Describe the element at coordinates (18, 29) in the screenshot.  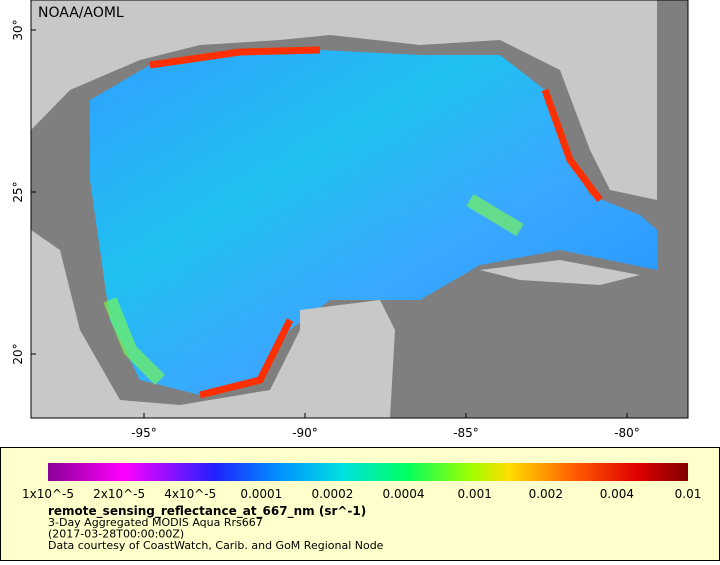
I see `lat-label: 30°` at that location.